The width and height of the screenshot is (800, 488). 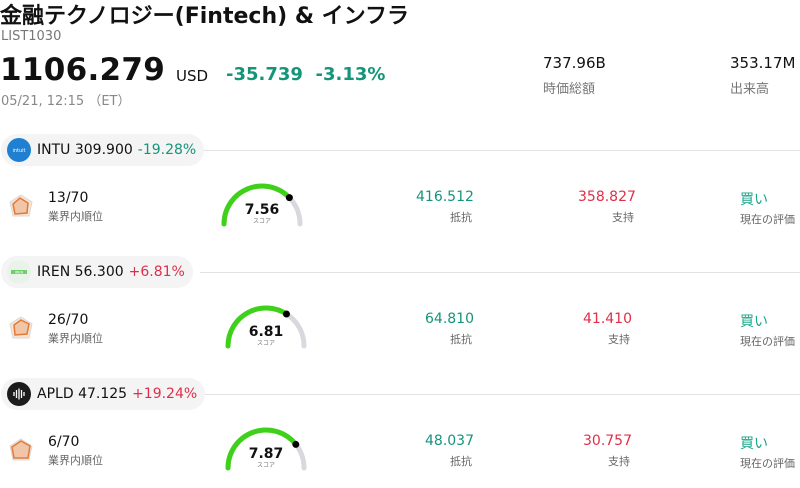 I want to click on svg-text: intuit, so click(x=18, y=151).